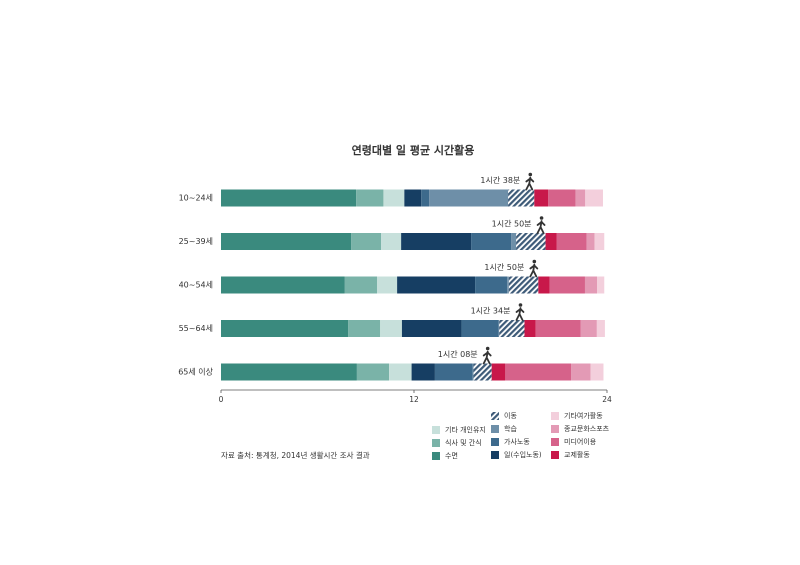 This screenshot has width=800, height=565. Describe the element at coordinates (195, 372) in the screenshot. I see `y-tick-label: 65세 이상` at that location.